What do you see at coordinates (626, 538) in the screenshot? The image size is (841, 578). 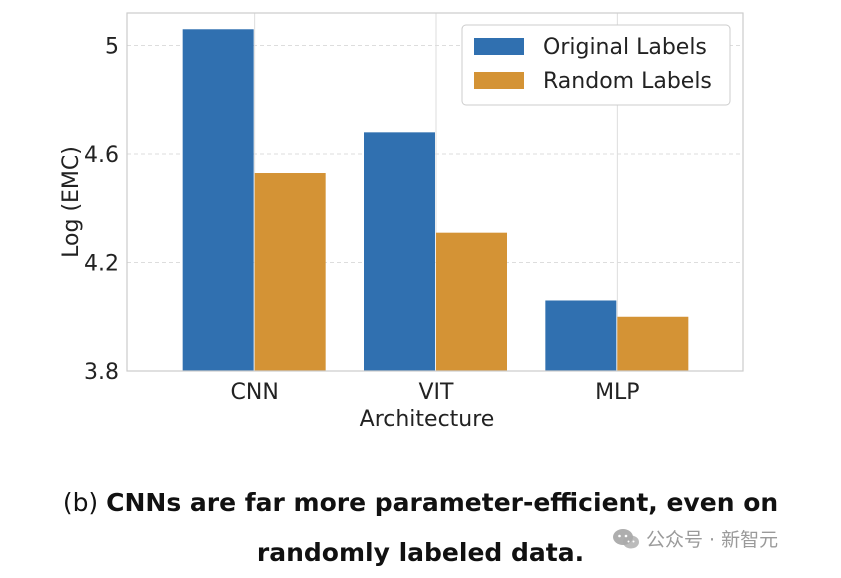 I see `wechat-icon` at bounding box center [626, 538].